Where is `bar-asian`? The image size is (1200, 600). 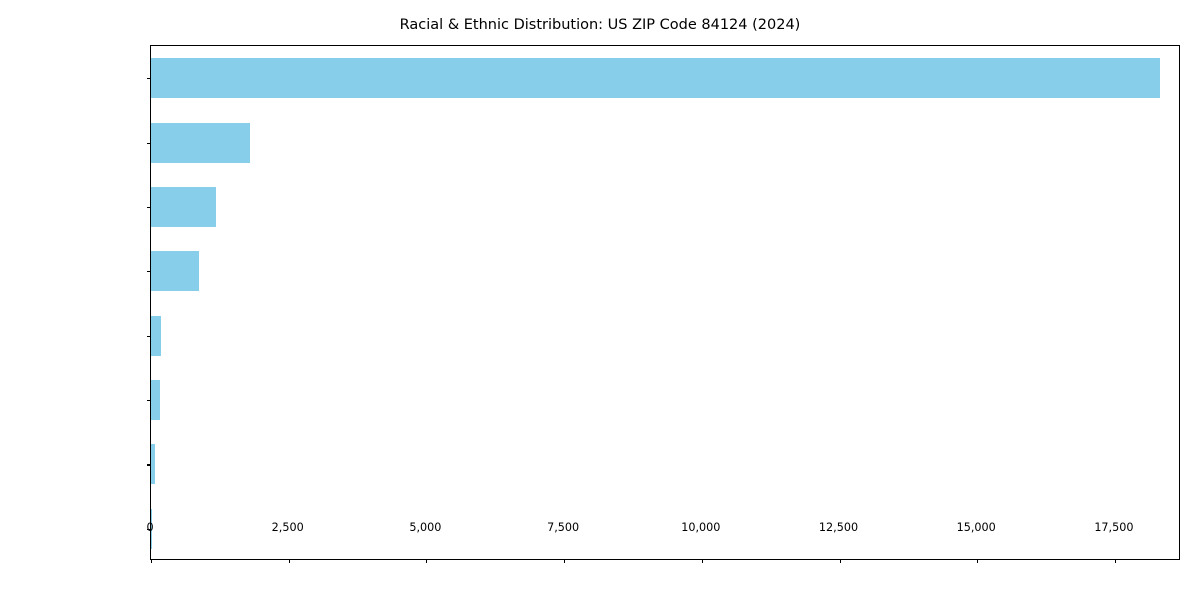
bar-asian is located at coordinates (175, 271).